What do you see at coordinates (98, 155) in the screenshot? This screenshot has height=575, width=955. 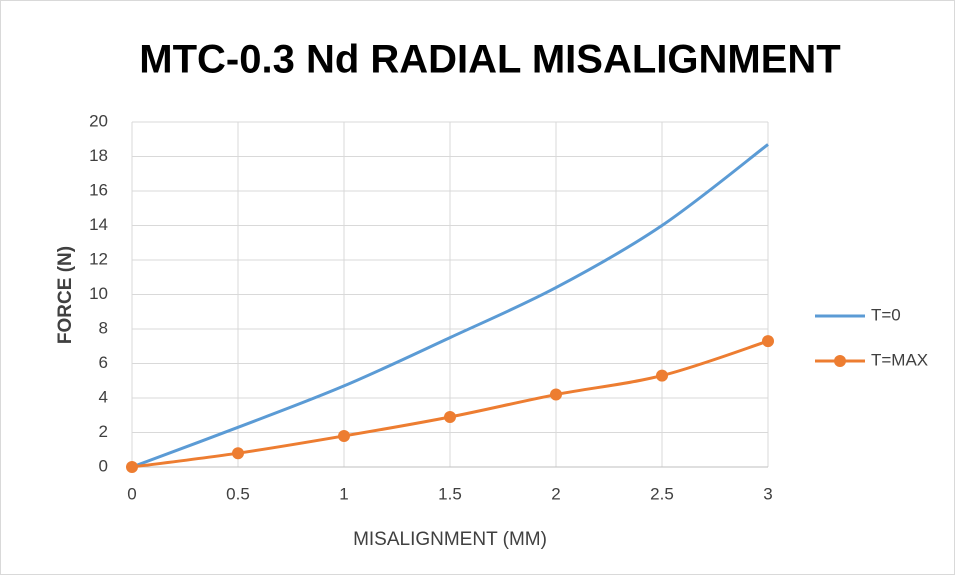 I see `y-tick-label: 18` at bounding box center [98, 155].